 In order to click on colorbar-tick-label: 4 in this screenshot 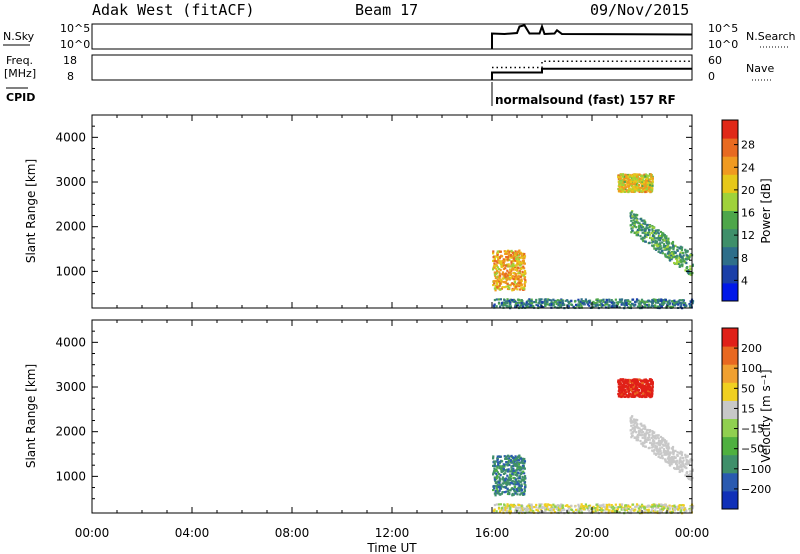, I will do `click(744, 280)`.